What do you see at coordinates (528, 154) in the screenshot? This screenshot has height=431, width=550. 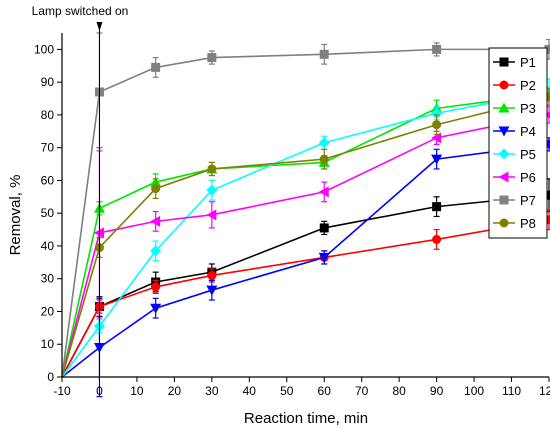 I see `legend-label-P5: P5` at bounding box center [528, 154].